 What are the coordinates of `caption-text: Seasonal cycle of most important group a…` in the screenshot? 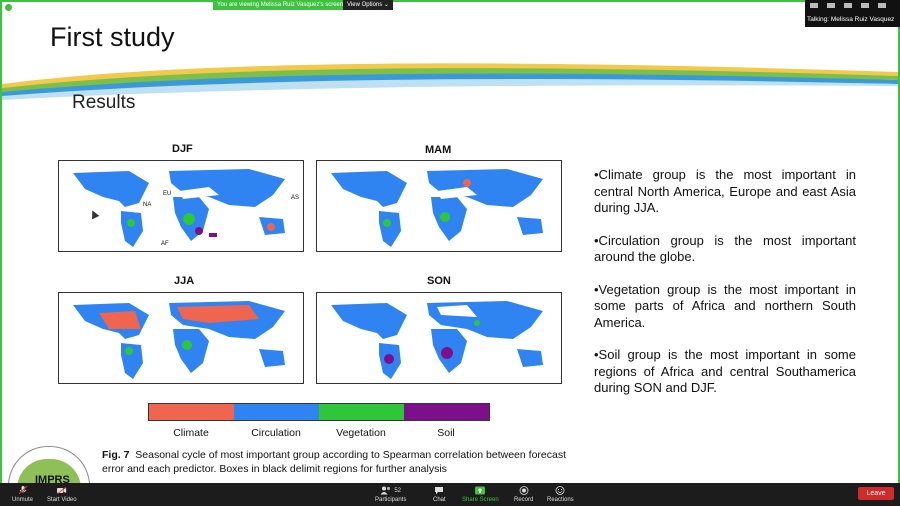 It's located at (334, 462).